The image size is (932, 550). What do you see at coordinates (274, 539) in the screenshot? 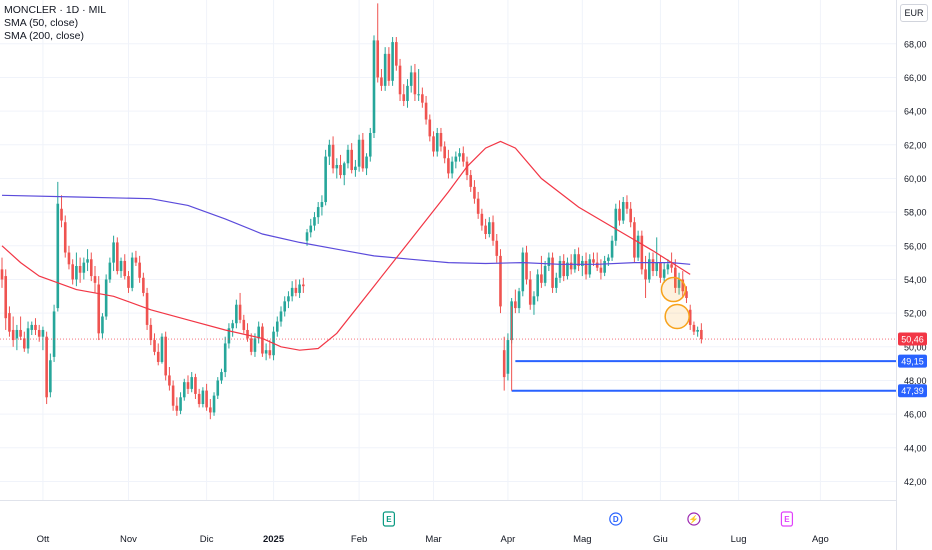
I see `x-tick-label: 2025` at bounding box center [274, 539].